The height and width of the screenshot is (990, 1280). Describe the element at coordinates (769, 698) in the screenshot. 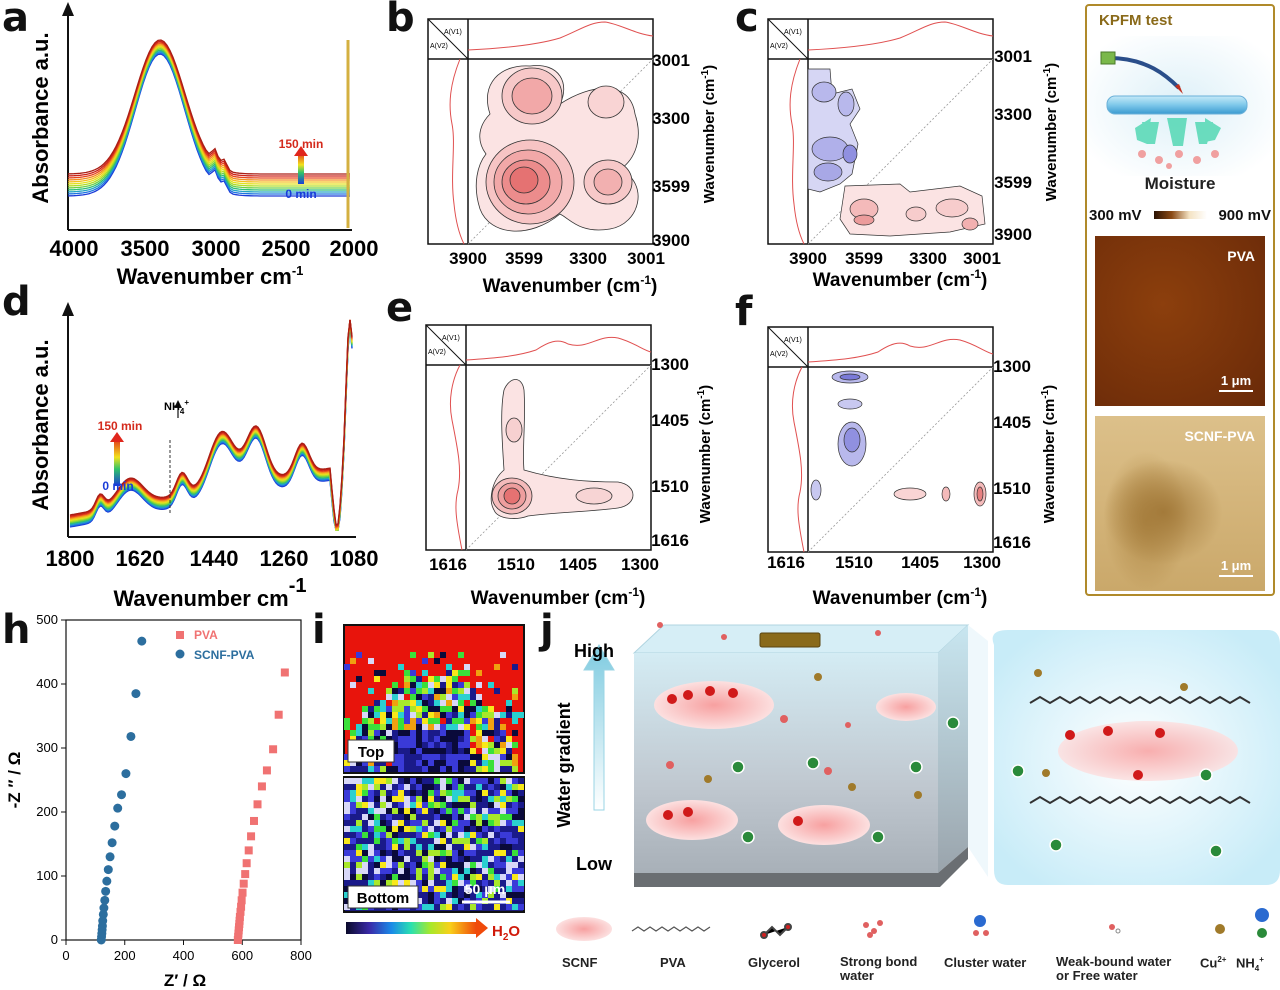

I see `water-molecules` at that location.